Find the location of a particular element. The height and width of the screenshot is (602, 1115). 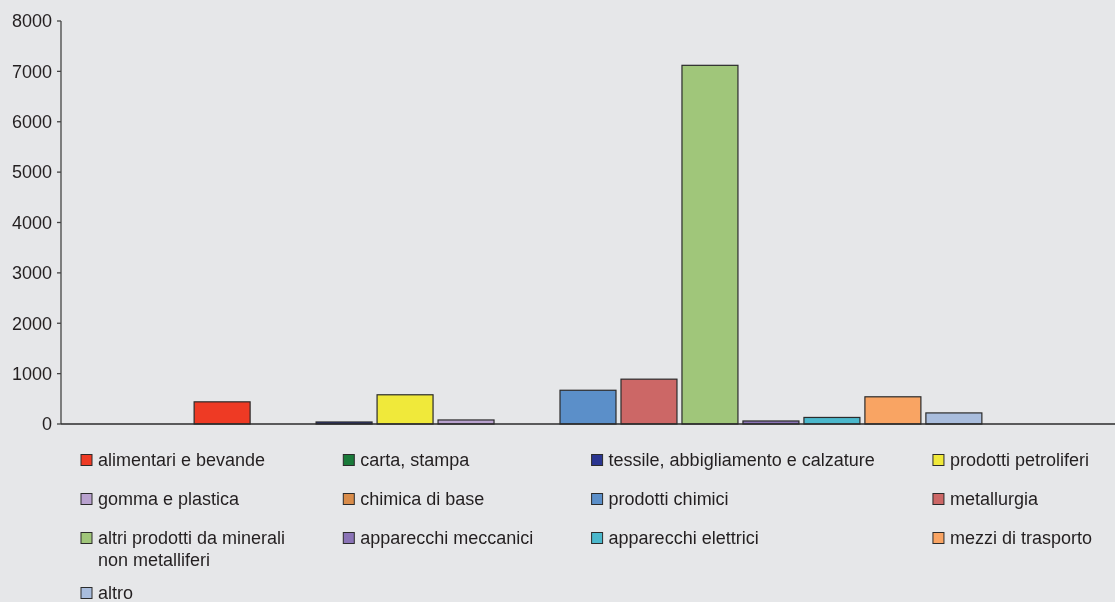

legend-label: prodotti chimici is located at coordinates (668, 499).